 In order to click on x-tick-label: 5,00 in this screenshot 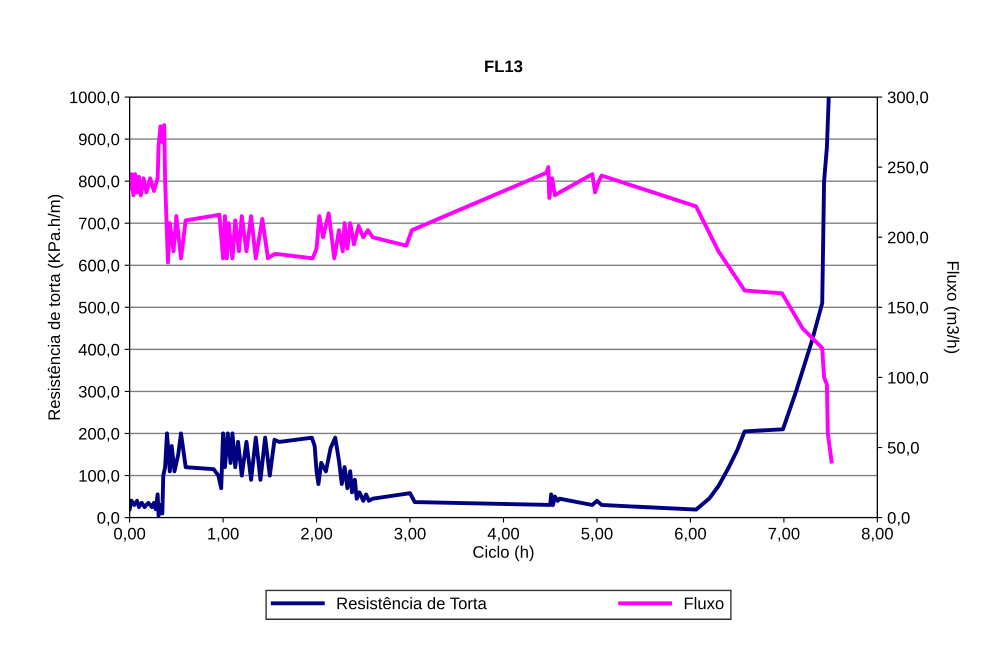, I will do `click(597, 535)`.